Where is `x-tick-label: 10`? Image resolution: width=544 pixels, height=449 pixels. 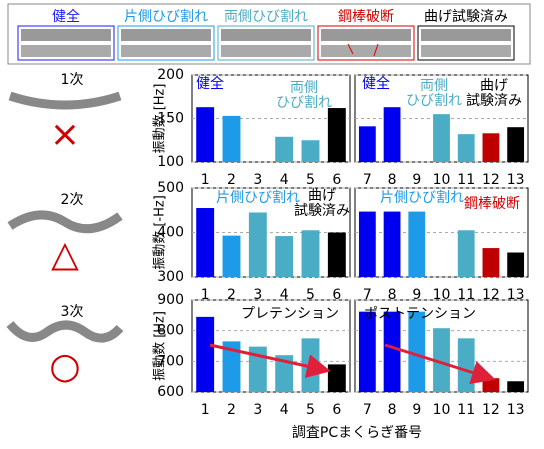
x-tick-label: 10 is located at coordinates (442, 180).